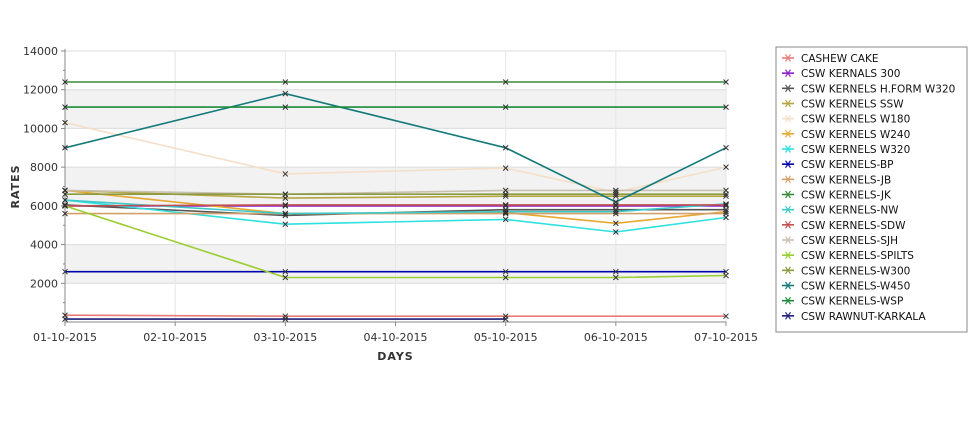 The height and width of the screenshot is (429, 975). Describe the element at coordinates (395, 316) in the screenshot. I see `series-line` at that location.